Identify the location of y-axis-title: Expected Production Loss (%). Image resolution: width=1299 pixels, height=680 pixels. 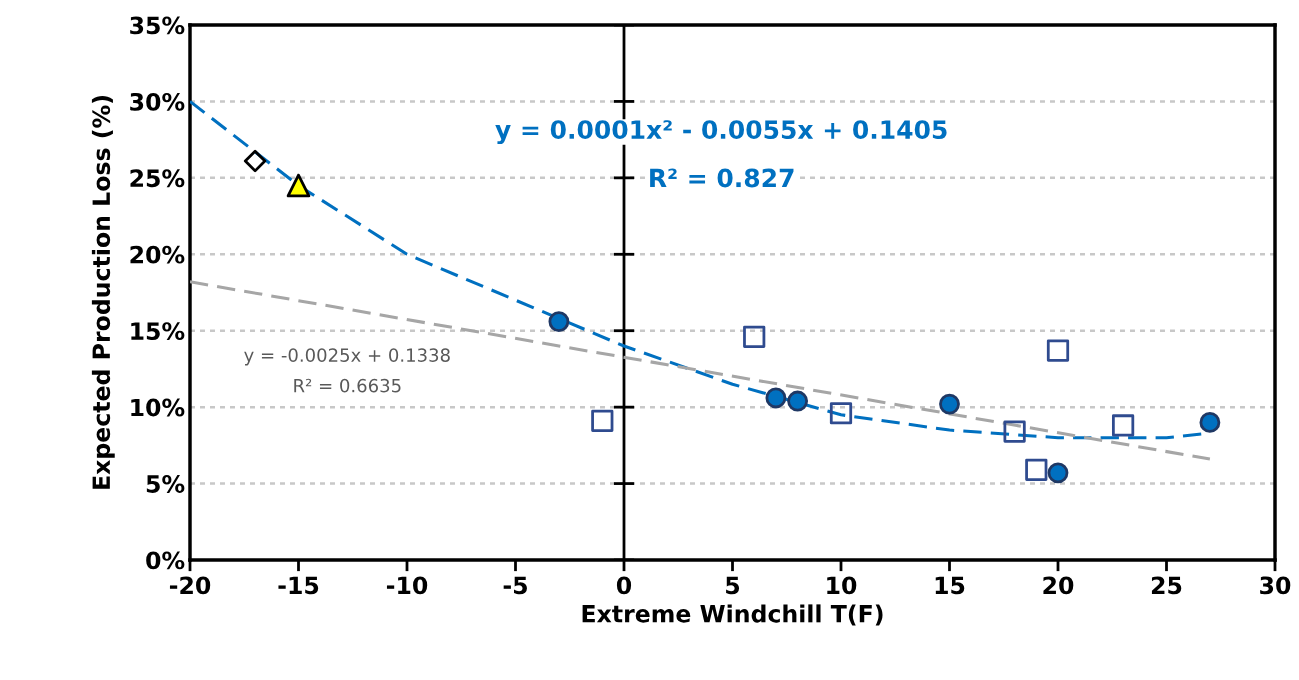
(103, 292).